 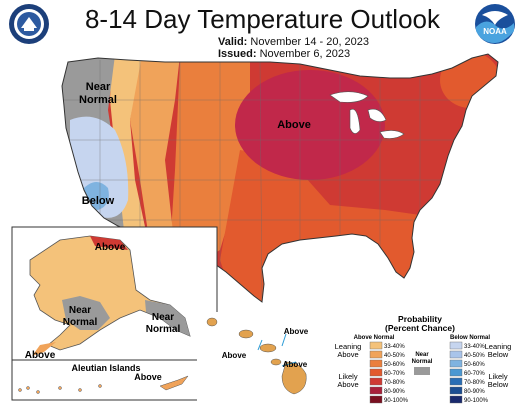 What do you see at coordinates (474, 356) in the screenshot?
I see `legend-below-range-2: 40-50%` at bounding box center [474, 356].